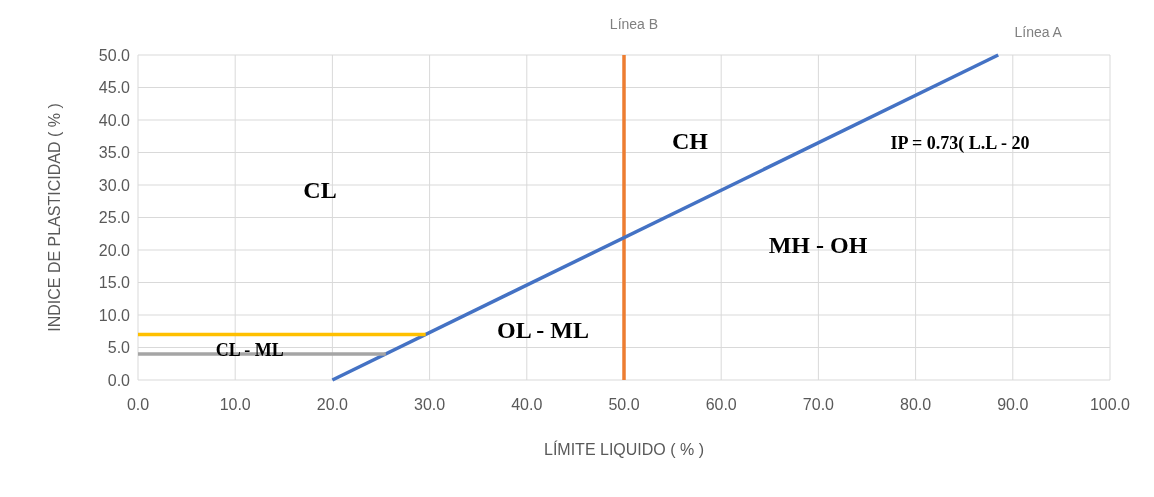 This screenshot has width=1154, height=497. Describe the element at coordinates (320, 190) in the screenshot. I see `annotation: CL` at that location.